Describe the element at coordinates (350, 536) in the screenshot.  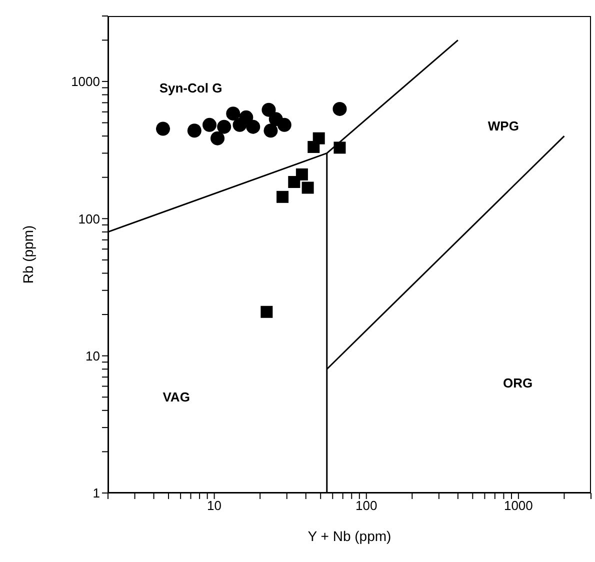
I see `x-axis-title: Y + Nb (ppm)` at that location.